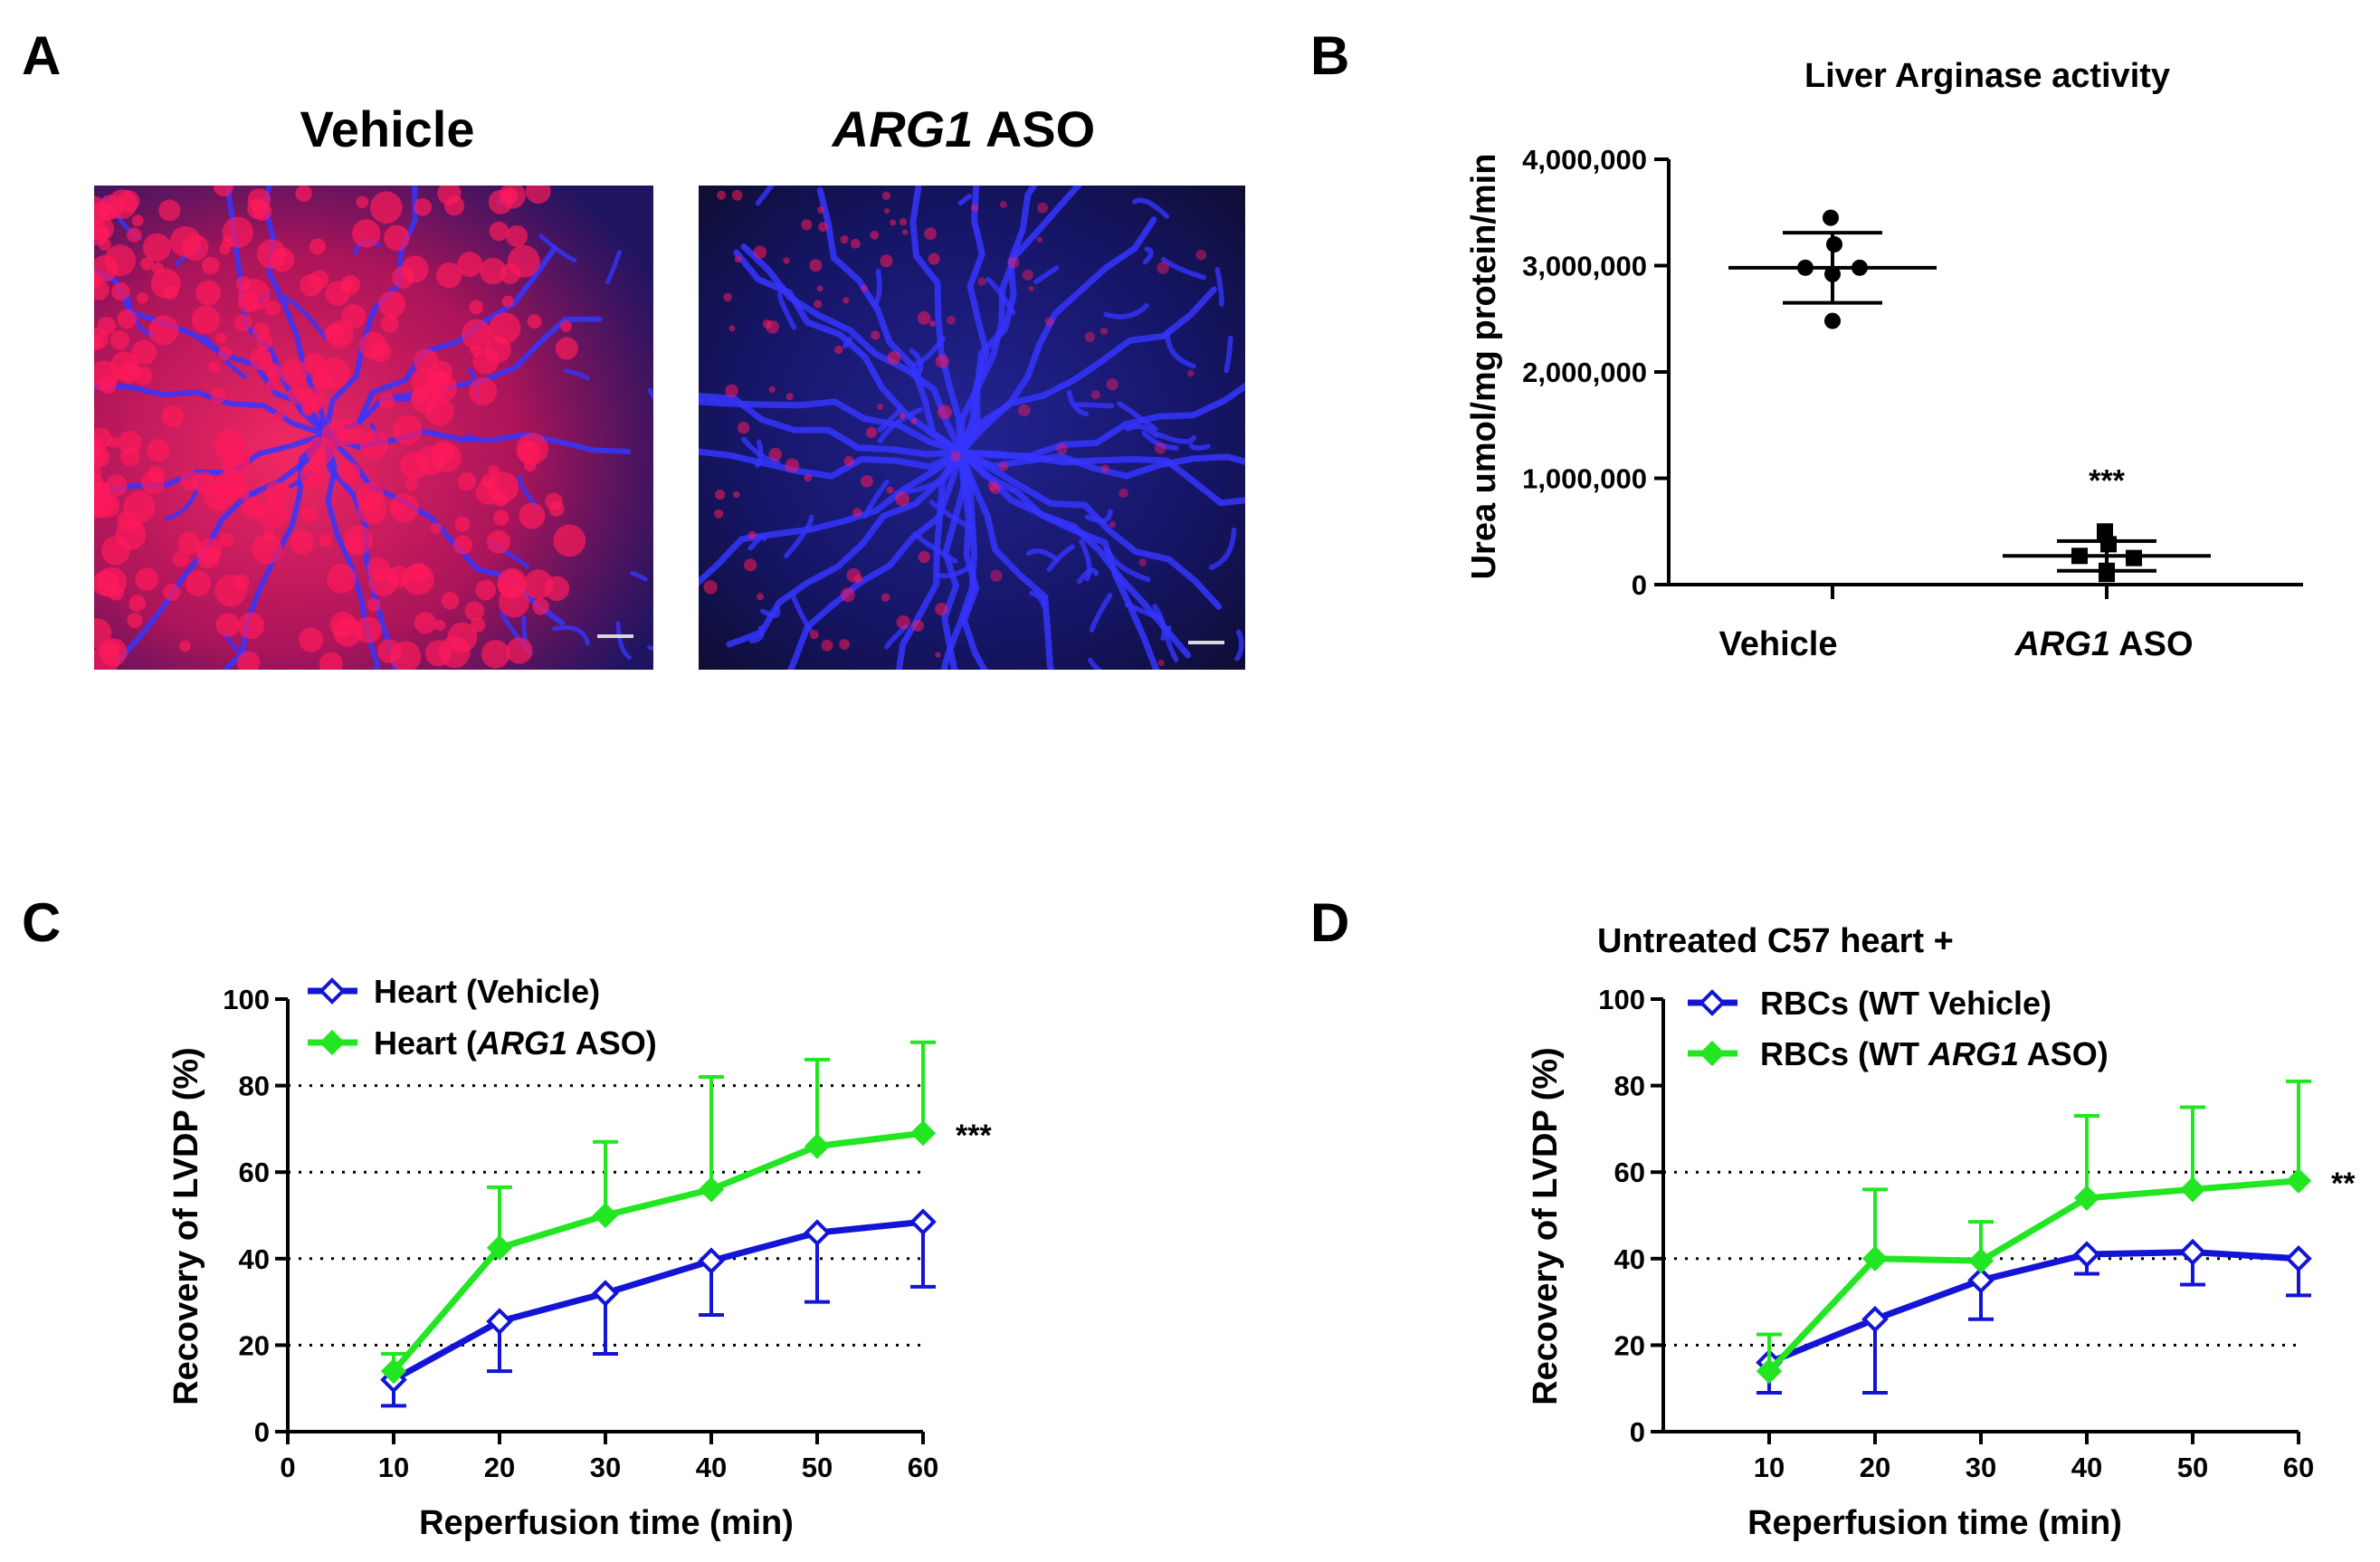 The width and height of the screenshot is (2380, 1562). I want to click on x-tick-label: 0, so click(287, 1467).